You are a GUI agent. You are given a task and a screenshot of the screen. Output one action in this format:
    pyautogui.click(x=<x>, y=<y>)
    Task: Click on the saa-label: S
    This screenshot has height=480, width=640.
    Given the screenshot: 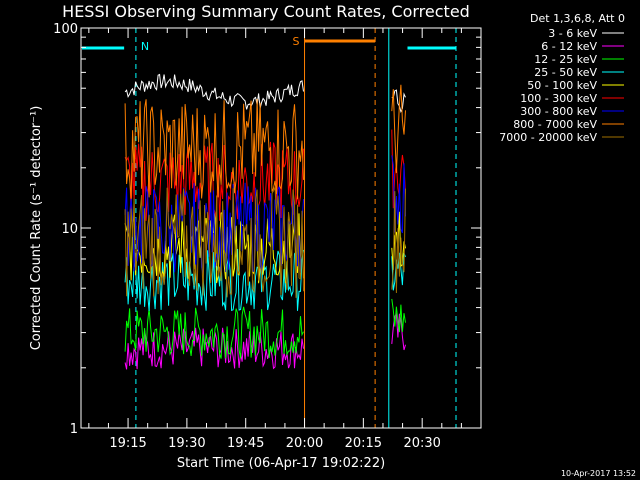 What is the action you would take?
    pyautogui.click(x=296, y=41)
    